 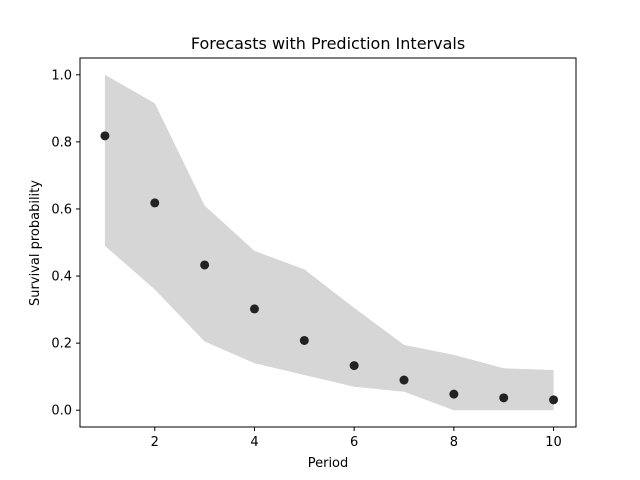 I want to click on y-tick-label: 0.8, so click(x=61, y=142).